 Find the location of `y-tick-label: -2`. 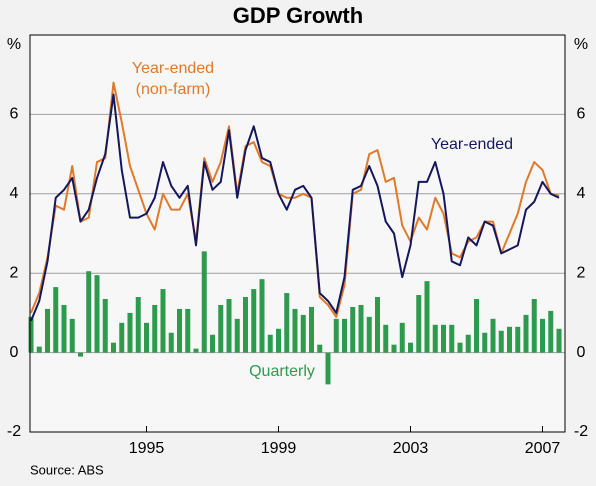

y-tick-label: -2 is located at coordinates (14, 431).